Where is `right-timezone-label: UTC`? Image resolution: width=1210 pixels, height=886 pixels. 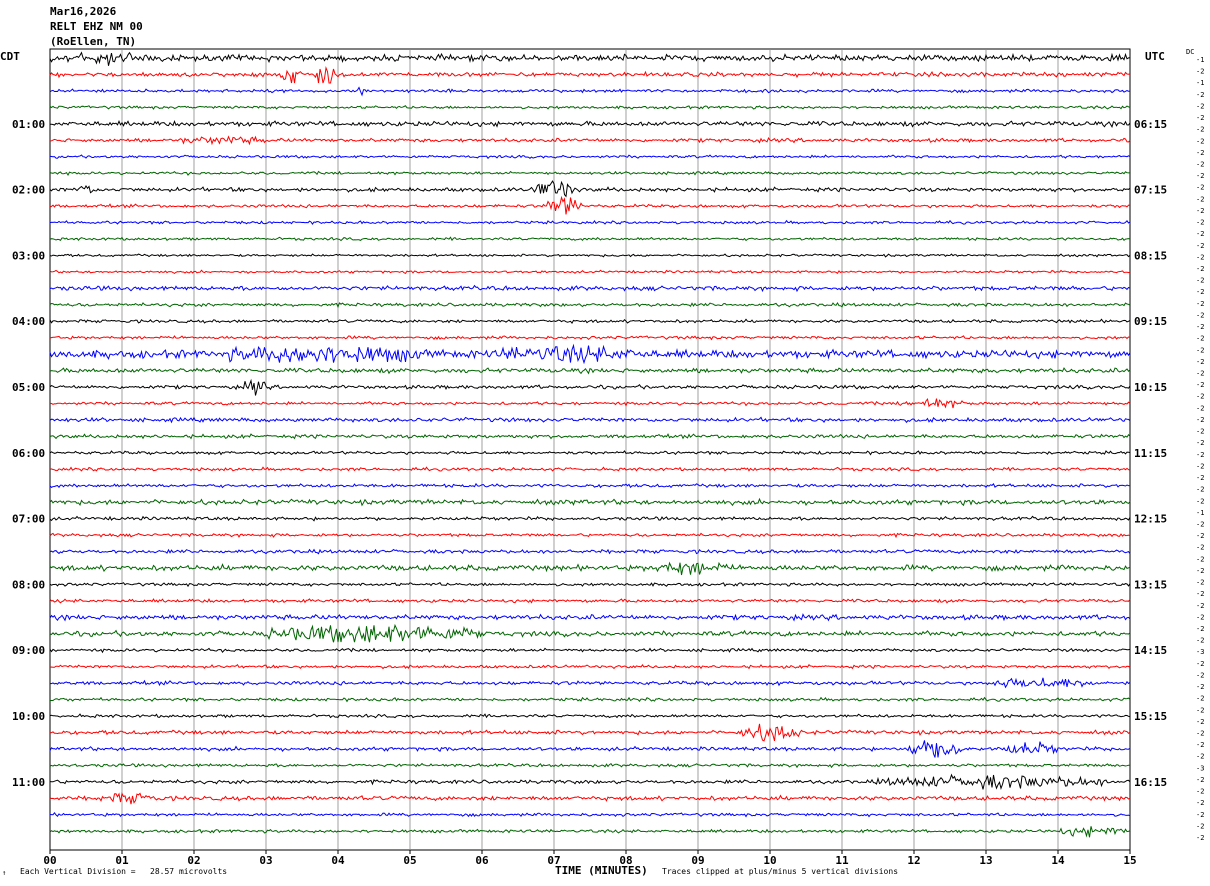
right-timezone-label: UTC is located at coordinates (1155, 56).